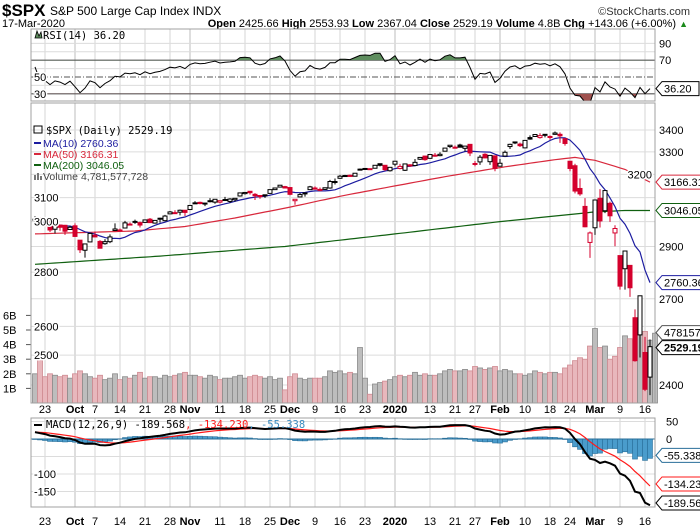  Describe the element at coordinates (632, 24) in the screenshot. I see `change-value: +143.06 (+6.00%)` at that location.